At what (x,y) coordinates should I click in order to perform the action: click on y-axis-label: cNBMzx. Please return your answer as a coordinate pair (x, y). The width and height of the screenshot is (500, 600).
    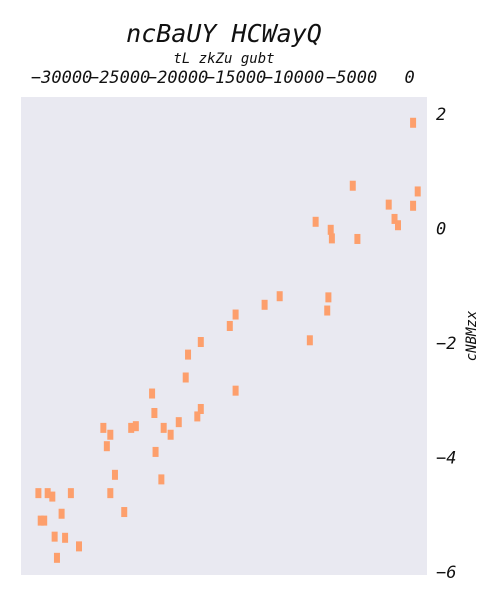
    Looking at the image, I should click on (472, 335).